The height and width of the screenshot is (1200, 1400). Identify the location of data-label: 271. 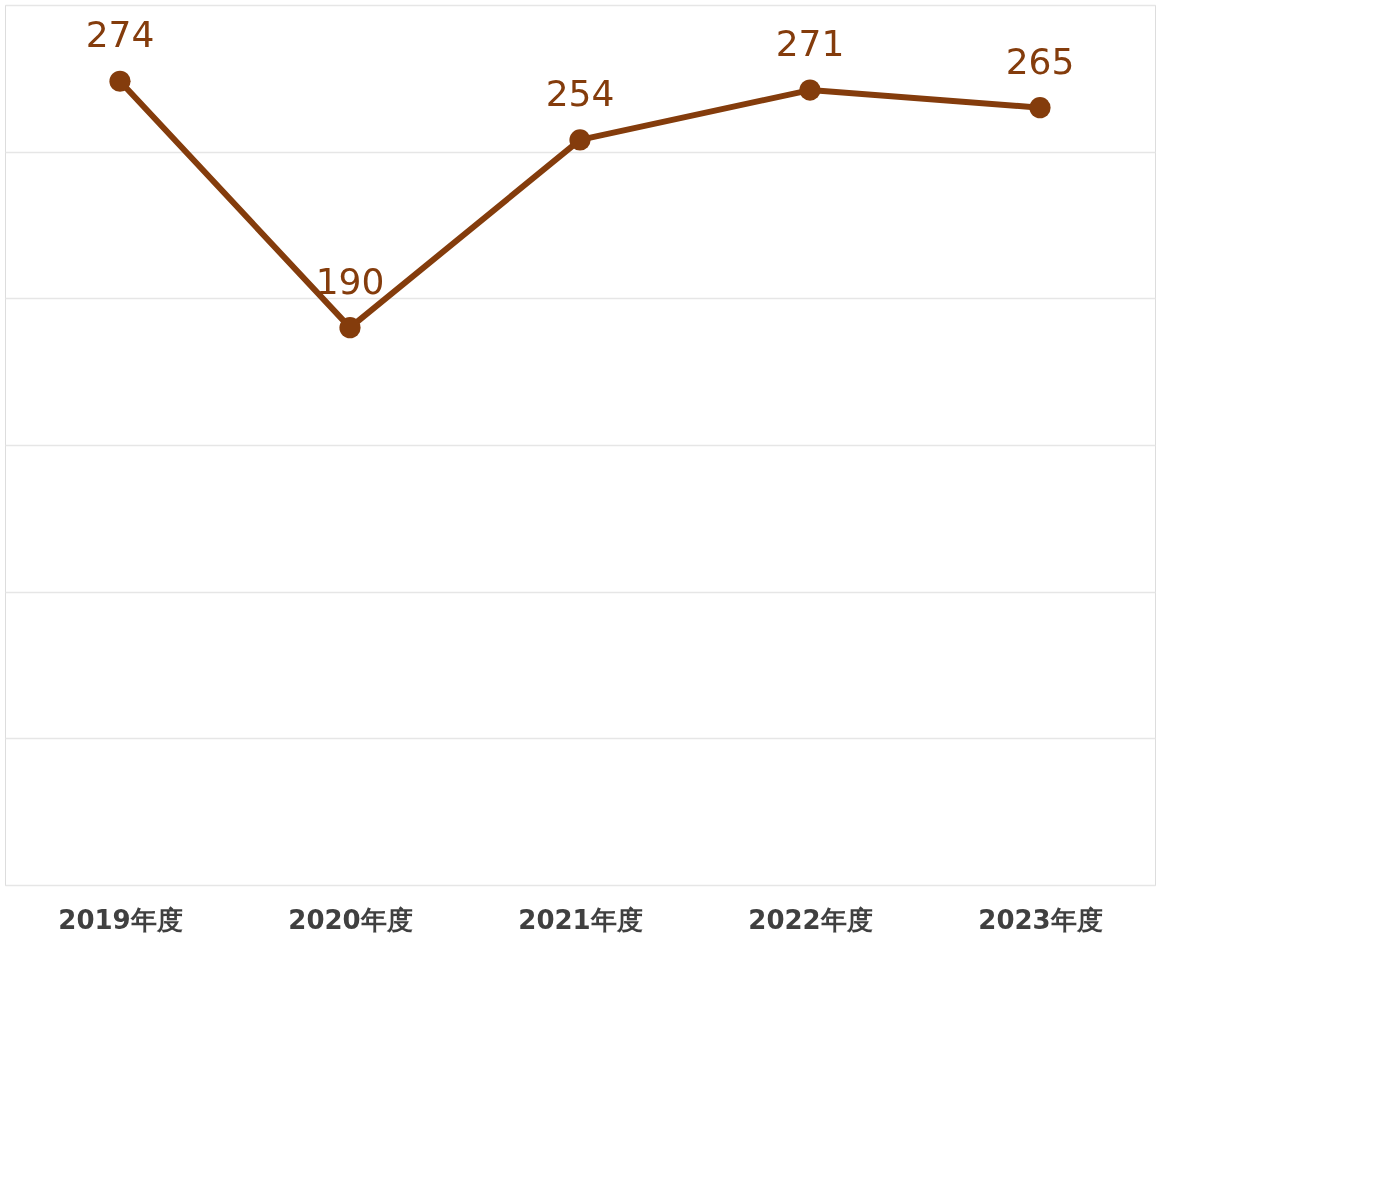
(810, 44).